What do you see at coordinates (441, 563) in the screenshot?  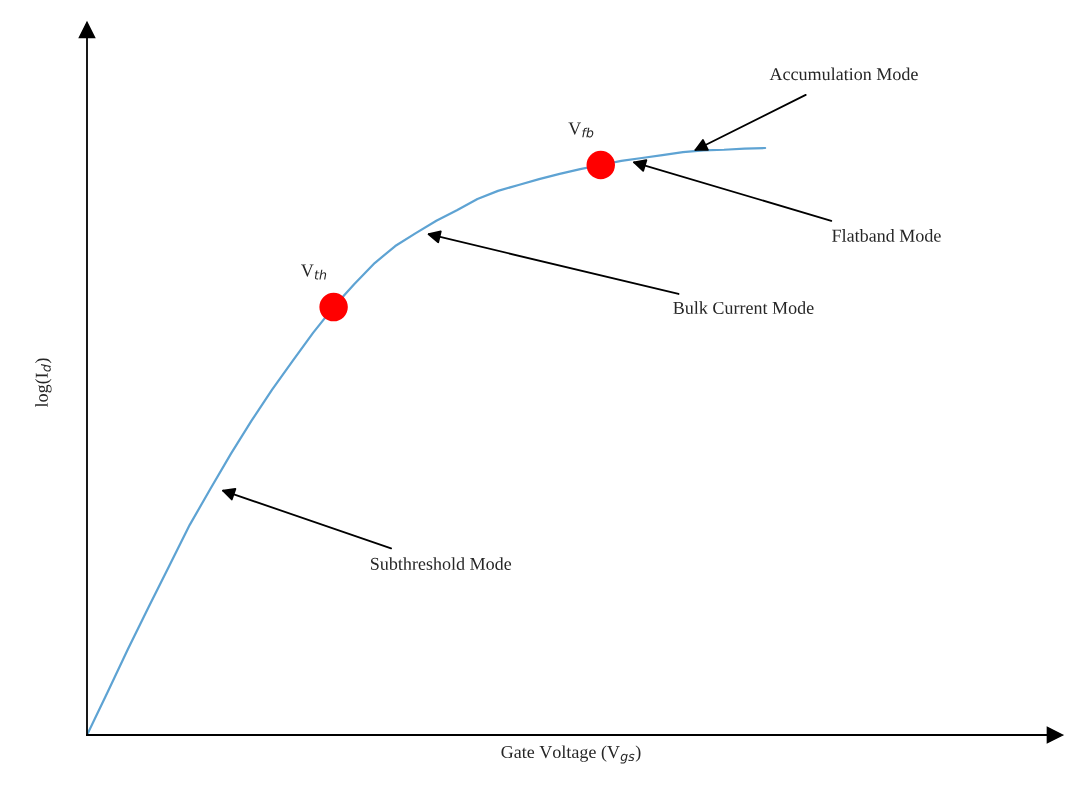 I see `annotation: Subthreshold Mode` at bounding box center [441, 563].